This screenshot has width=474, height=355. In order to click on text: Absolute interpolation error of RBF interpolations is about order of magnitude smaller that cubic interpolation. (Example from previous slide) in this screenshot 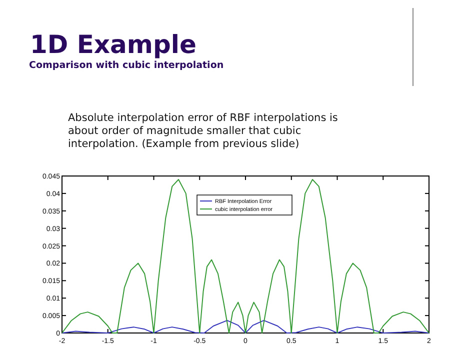, I will do `click(203, 131)`.